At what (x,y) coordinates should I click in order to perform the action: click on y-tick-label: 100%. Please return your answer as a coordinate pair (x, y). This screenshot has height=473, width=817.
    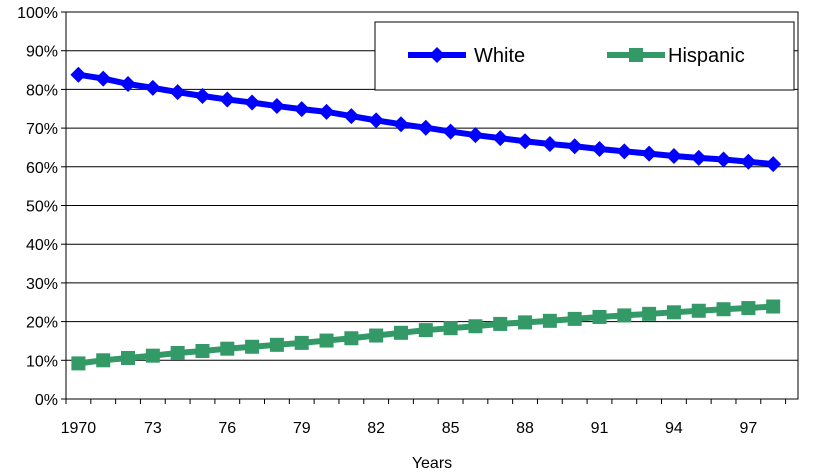
    Looking at the image, I should click on (37, 13).